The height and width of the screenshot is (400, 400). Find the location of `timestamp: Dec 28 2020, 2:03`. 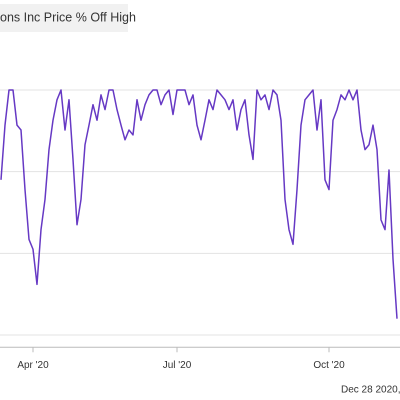

timestamp: Dec 28 2020, 2:03 is located at coordinates (370, 390).